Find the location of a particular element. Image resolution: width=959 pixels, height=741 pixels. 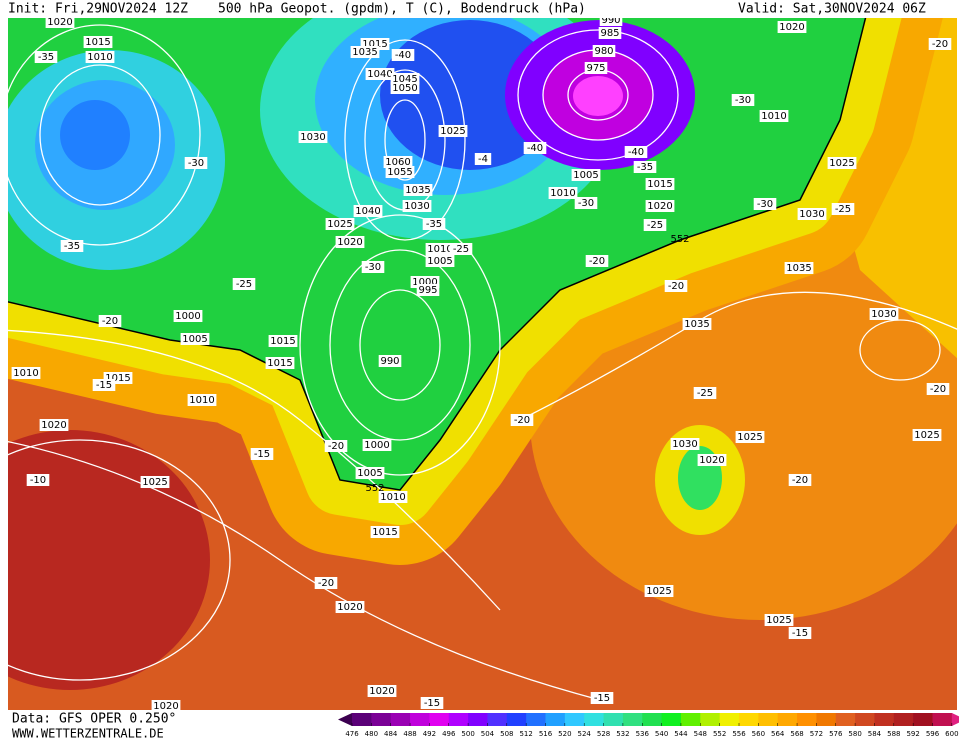

field is located at coordinates (95, 135).